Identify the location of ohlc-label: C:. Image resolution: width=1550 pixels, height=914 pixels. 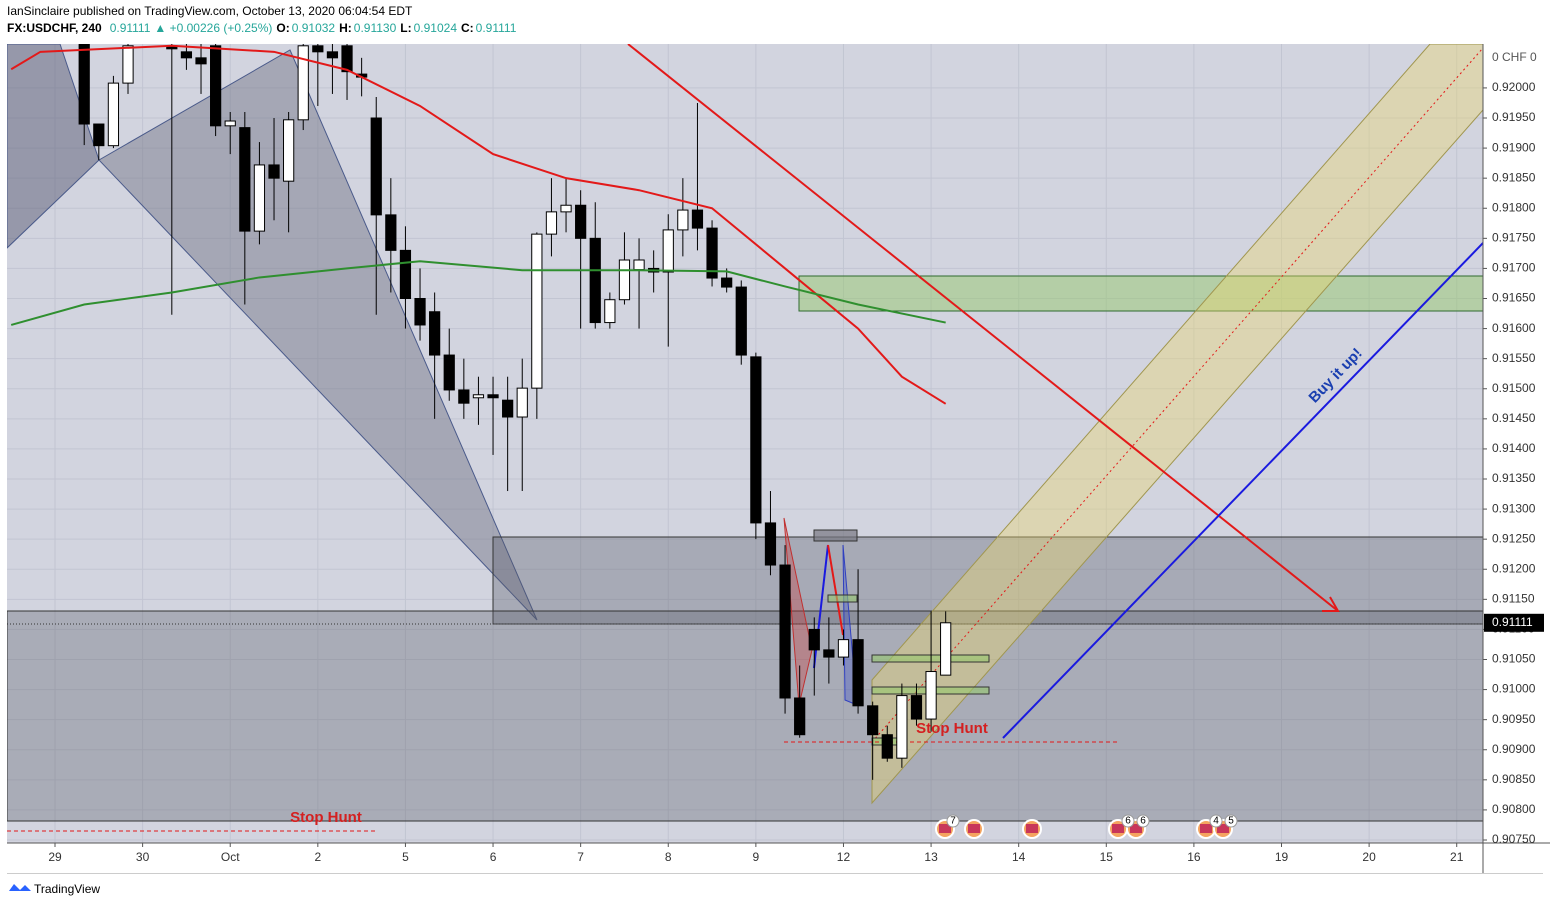
(467, 28).